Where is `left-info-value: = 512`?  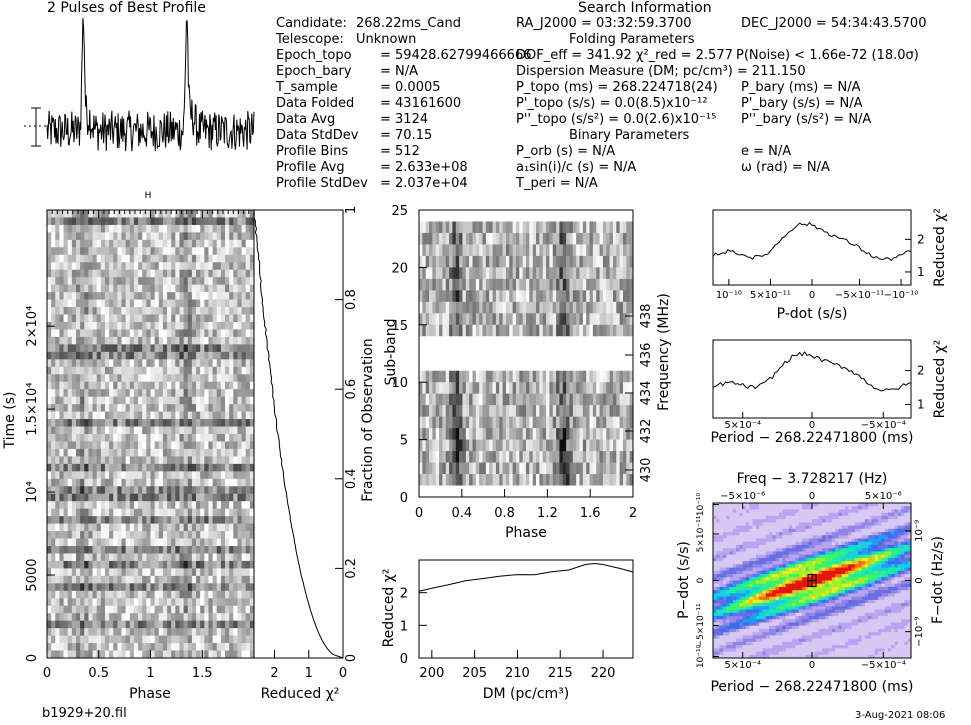 left-info-value: = 512 is located at coordinates (400, 151).